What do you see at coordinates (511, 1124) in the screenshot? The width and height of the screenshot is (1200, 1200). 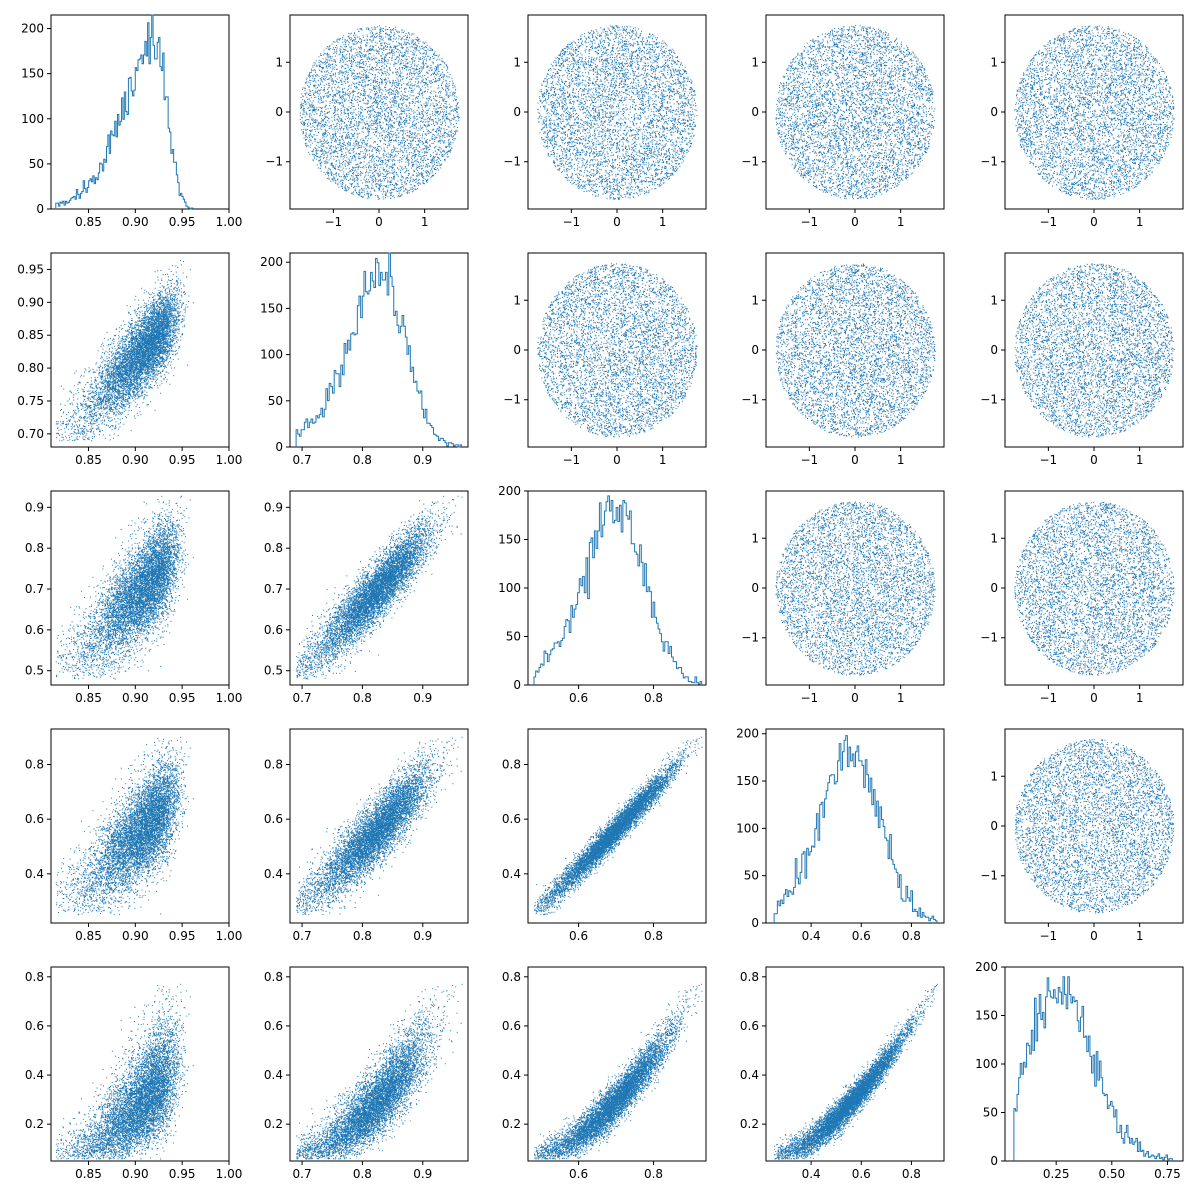 I see `panel-r5-c3-ytick-label: 0.2` at bounding box center [511, 1124].